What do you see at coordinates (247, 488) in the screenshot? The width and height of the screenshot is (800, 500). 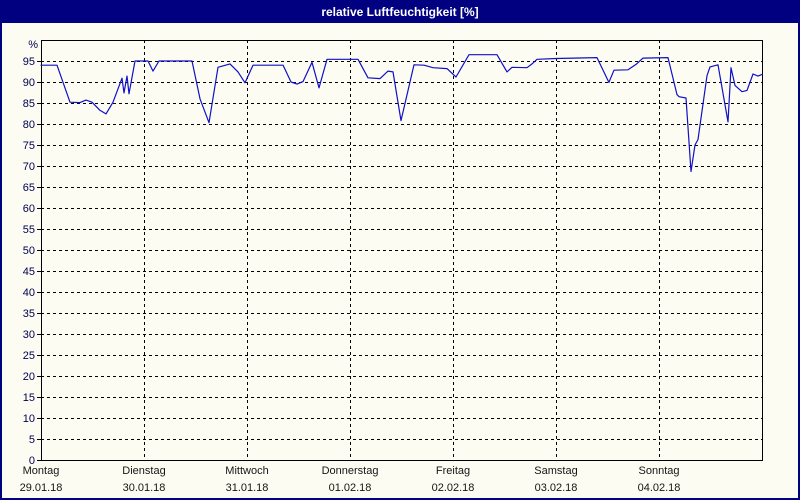 I see `x-date-label: 31.01.18` at bounding box center [247, 488].